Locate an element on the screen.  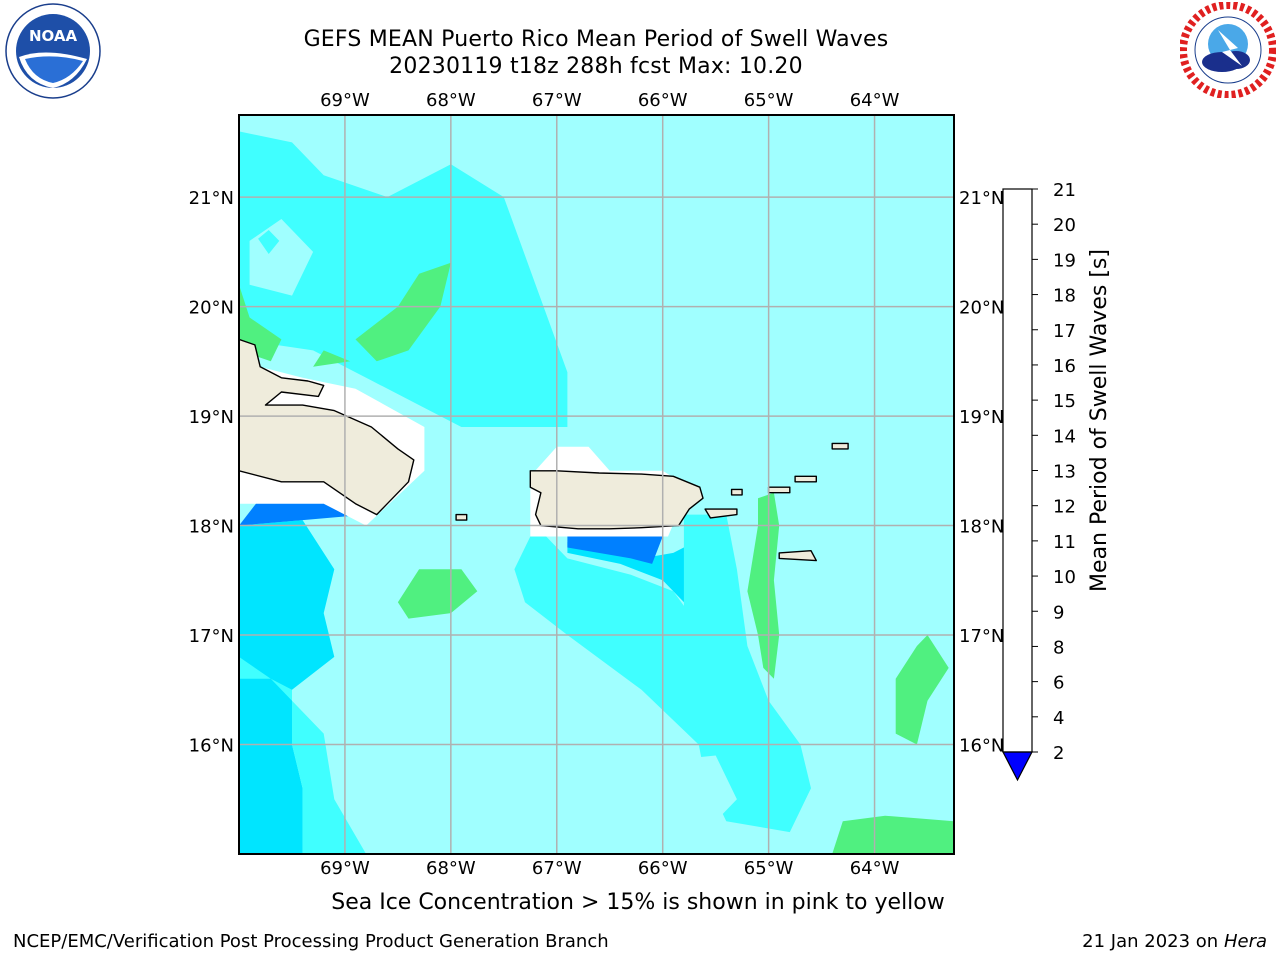
colorbar-tick-label: 16 is located at coordinates (1064, 366).